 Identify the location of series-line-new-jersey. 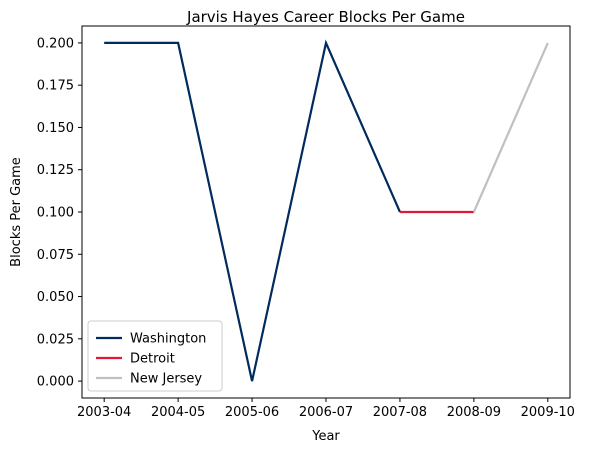
(510, 127).